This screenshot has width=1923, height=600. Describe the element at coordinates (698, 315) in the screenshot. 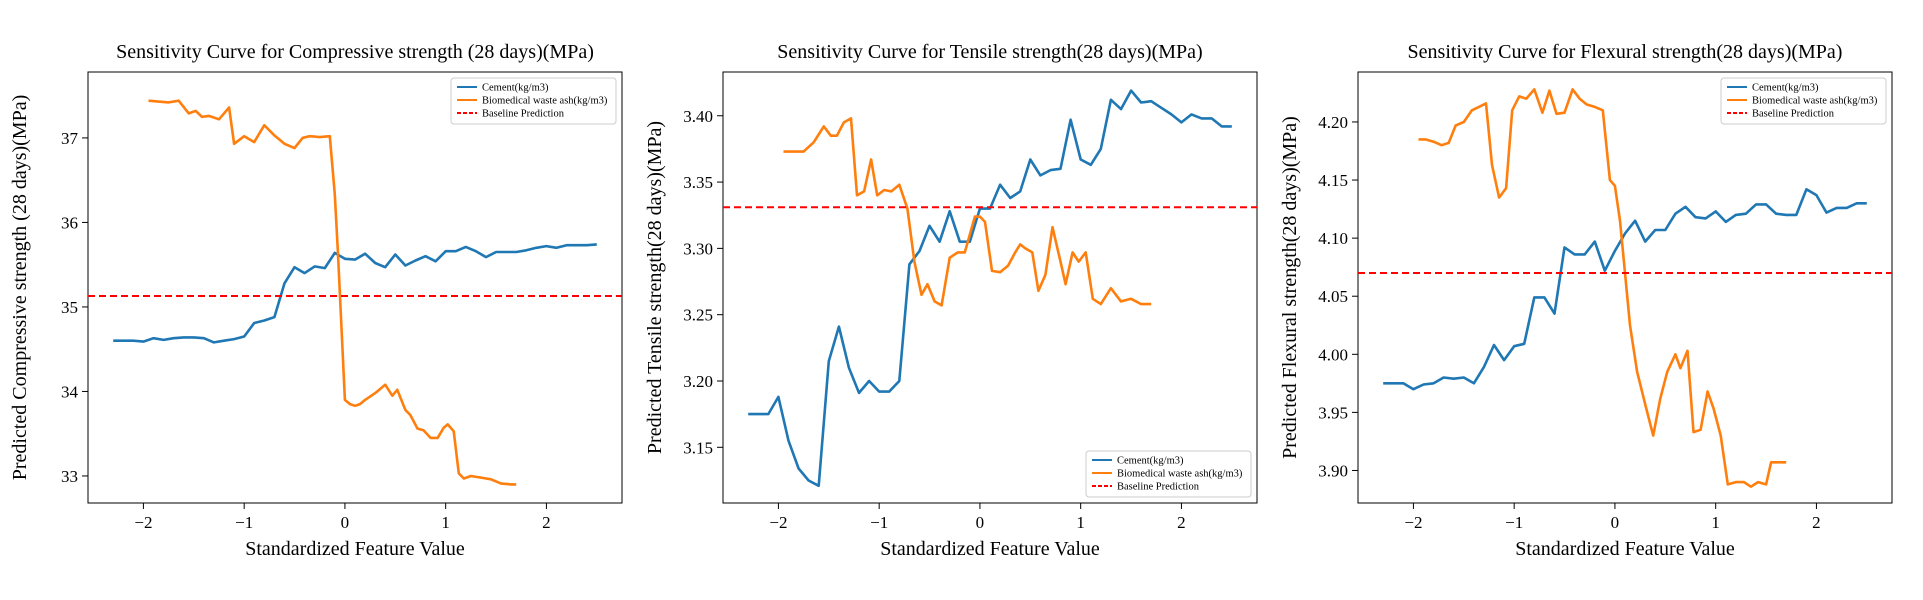

I see `y-tick-label: 3.25` at that location.